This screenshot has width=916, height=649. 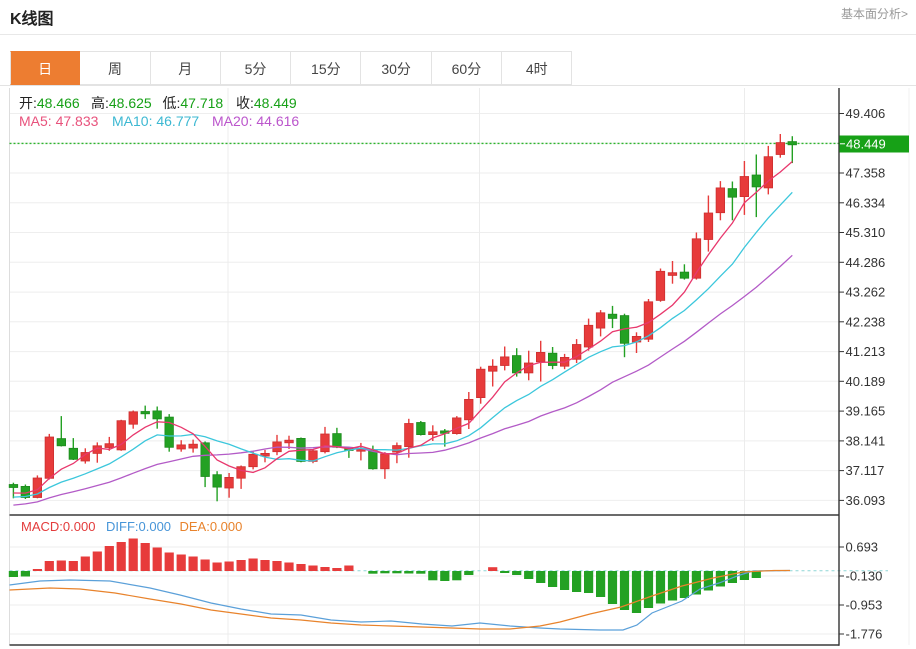 I want to click on svg-text: 38.141, so click(x=866, y=440).